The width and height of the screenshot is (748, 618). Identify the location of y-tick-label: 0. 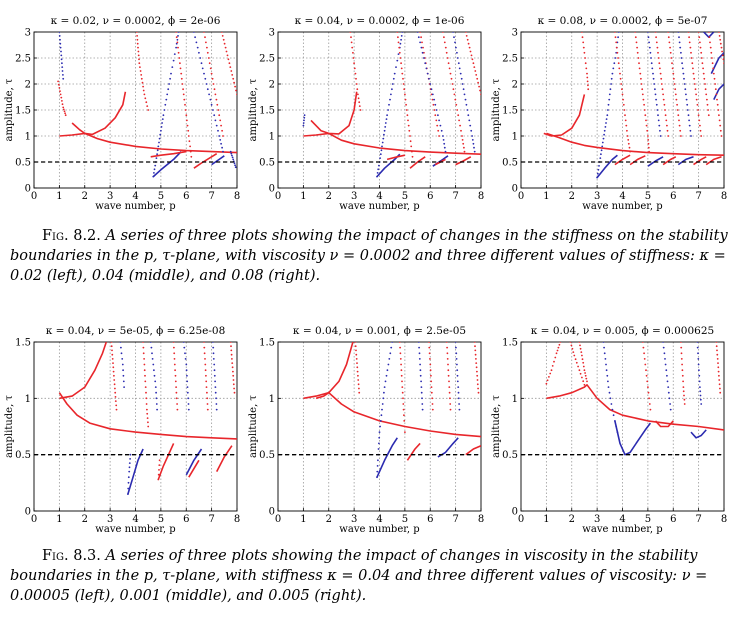
(28, 512).